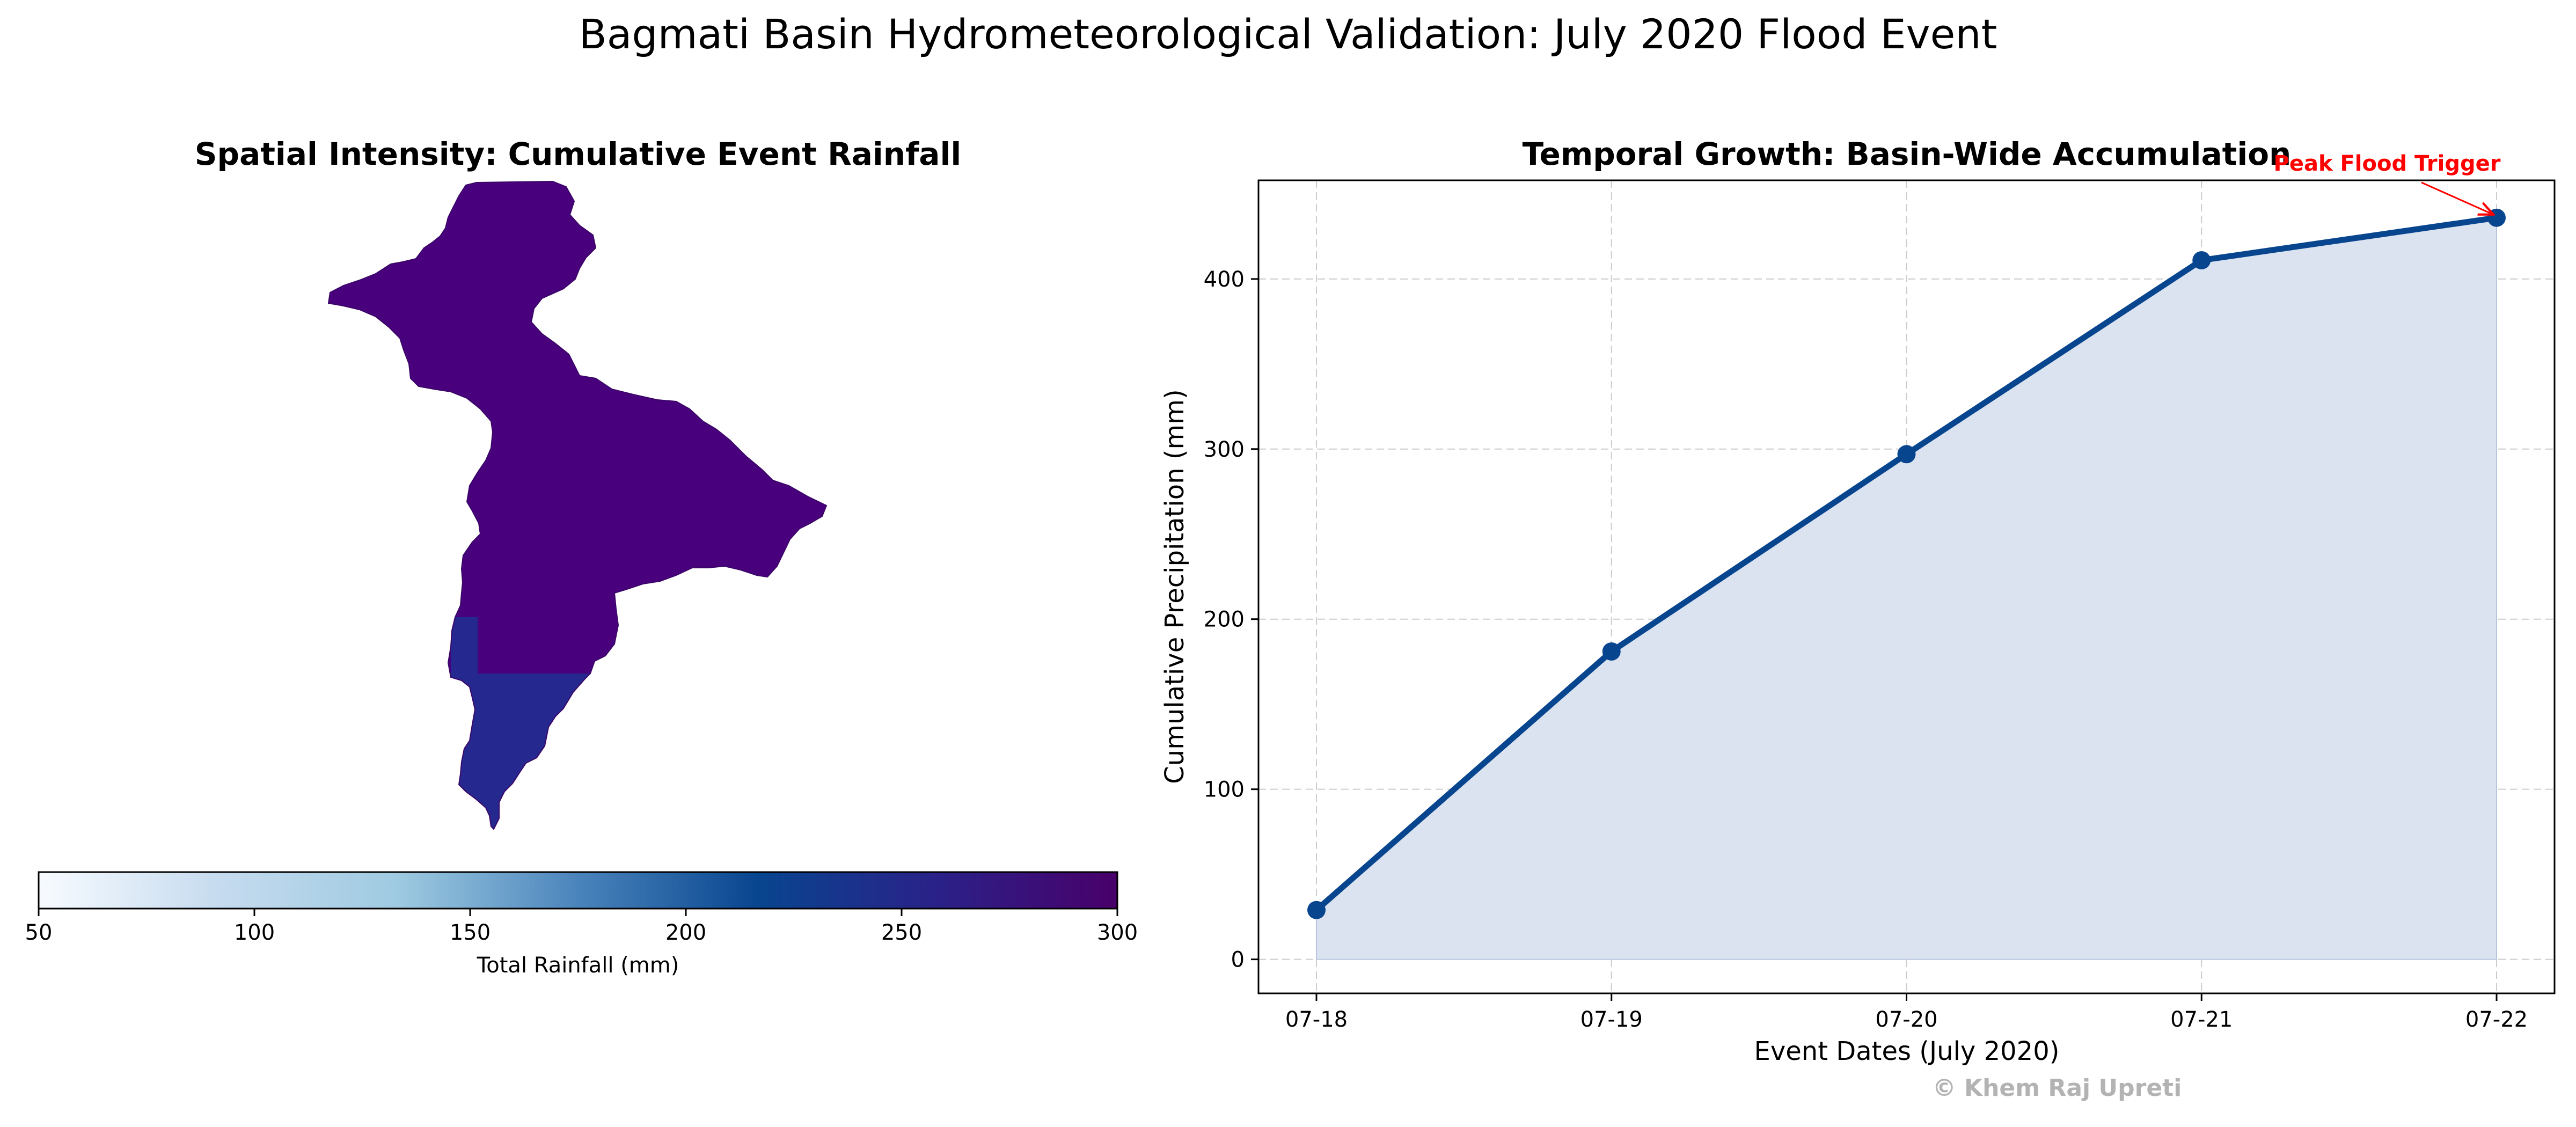  What do you see at coordinates (2457, 198) in the screenshot?
I see `annotation-arrow` at bounding box center [2457, 198].